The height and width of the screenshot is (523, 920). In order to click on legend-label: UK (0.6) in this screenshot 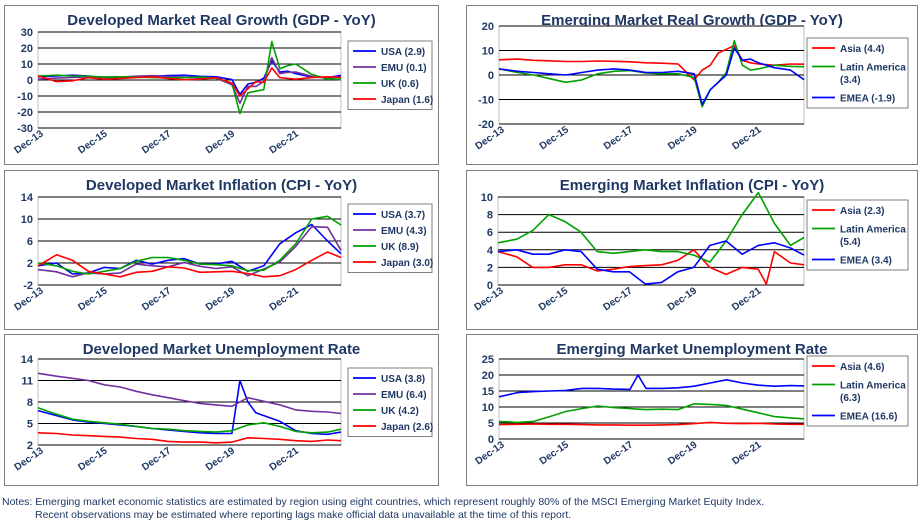, I will do `click(400, 84)`.